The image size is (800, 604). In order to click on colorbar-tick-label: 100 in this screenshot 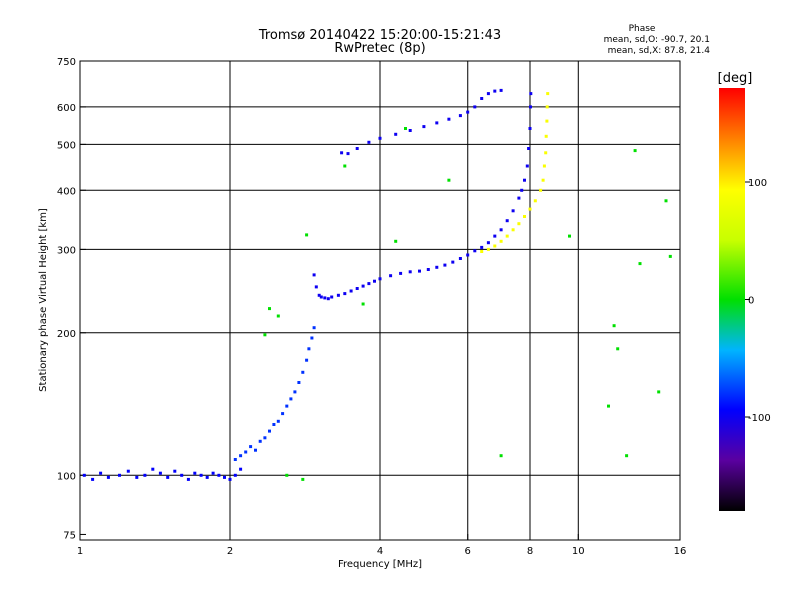, I will do `click(757, 183)`.